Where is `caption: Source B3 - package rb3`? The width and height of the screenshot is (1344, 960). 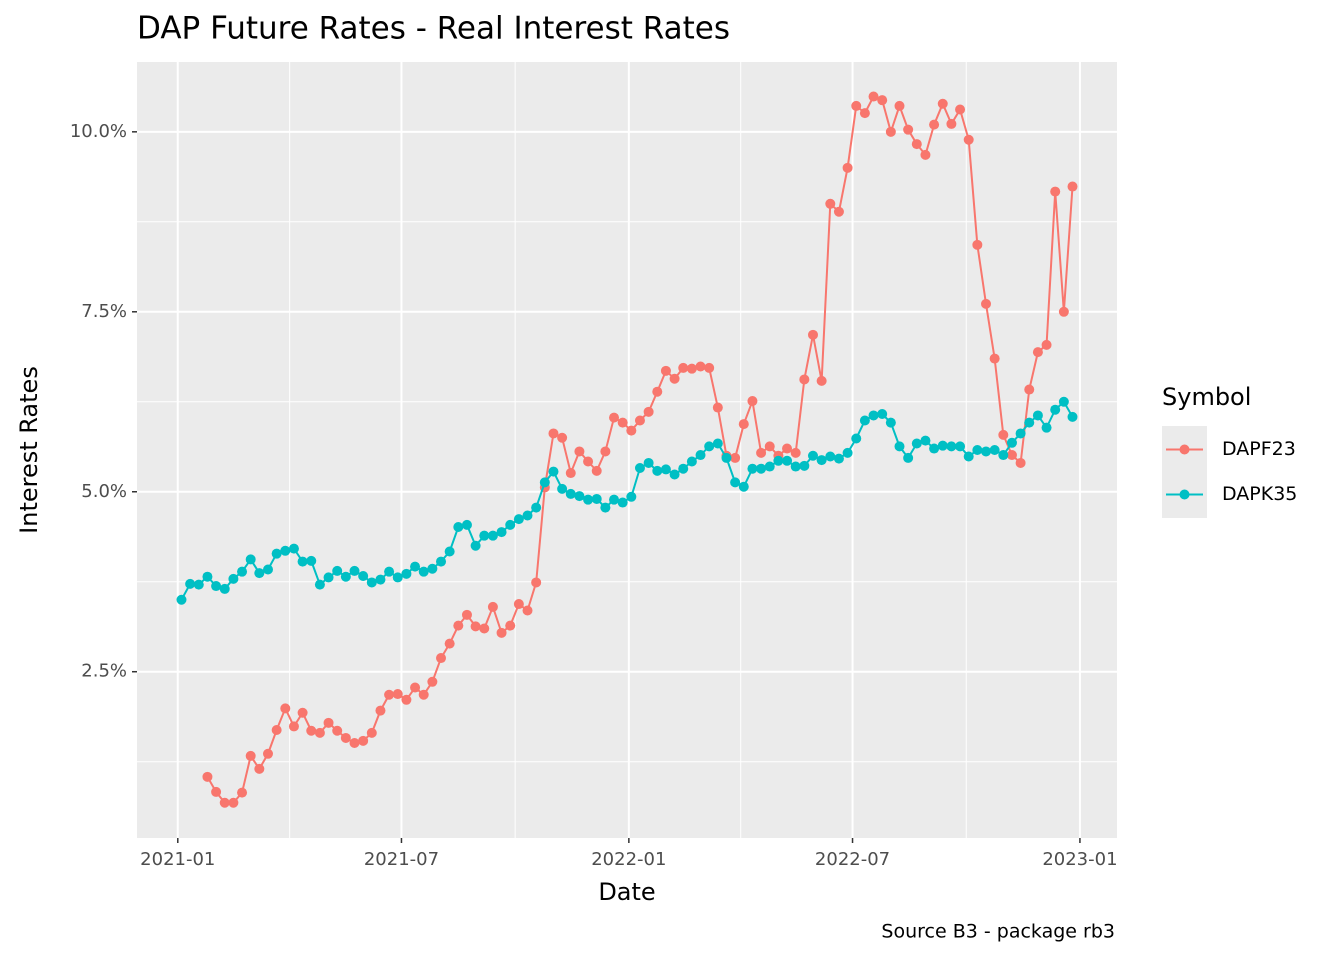
caption: Source B3 - package rb3 is located at coordinates (998, 932).